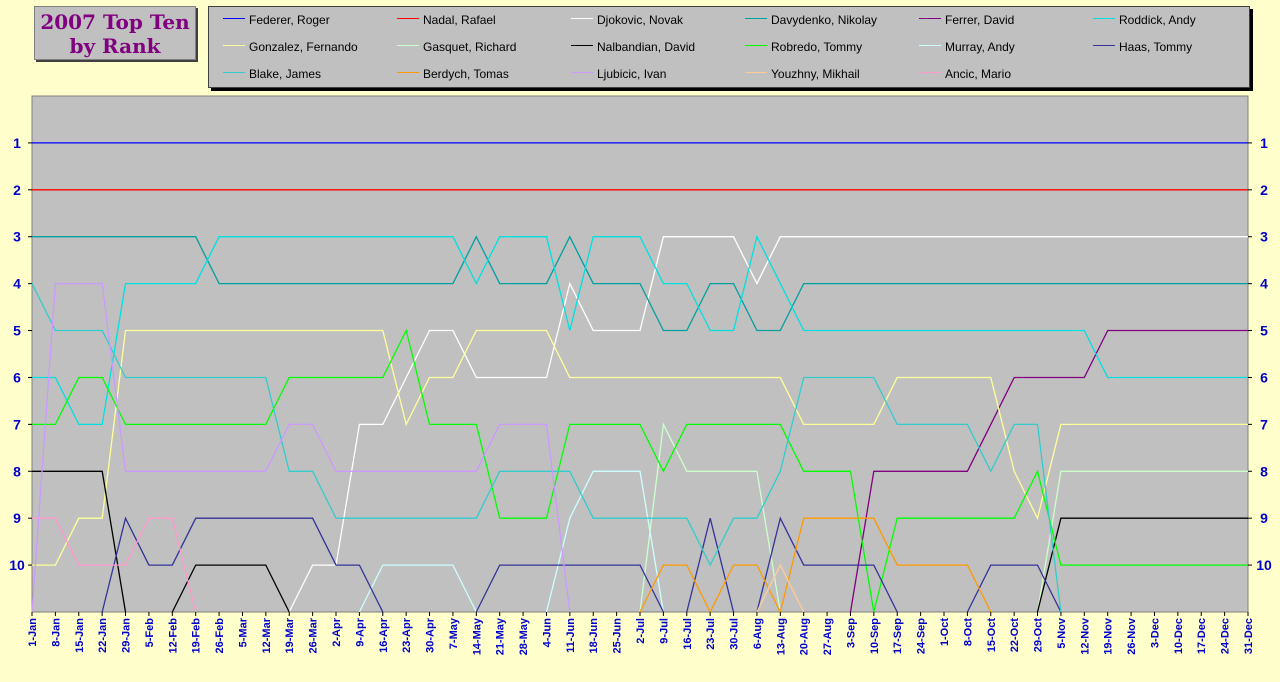 This screenshot has height=682, width=1280. Describe the element at coordinates (1039, 635) in the screenshot. I see `x-tick-label: 29-Oct` at that location.